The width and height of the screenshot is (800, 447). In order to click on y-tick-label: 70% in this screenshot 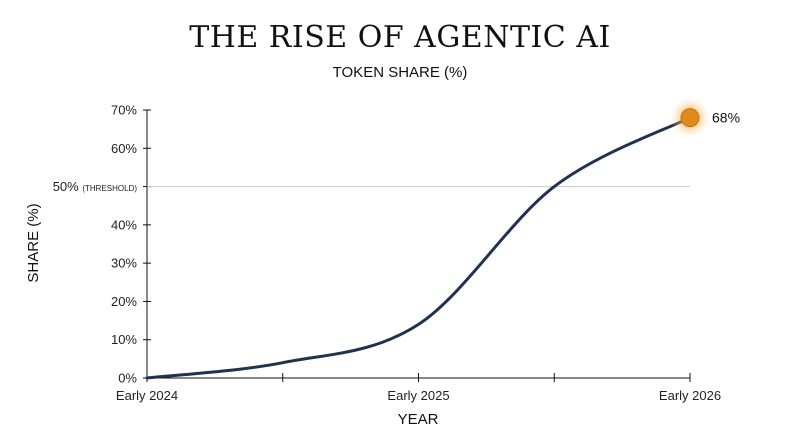, I will do `click(124, 110)`.